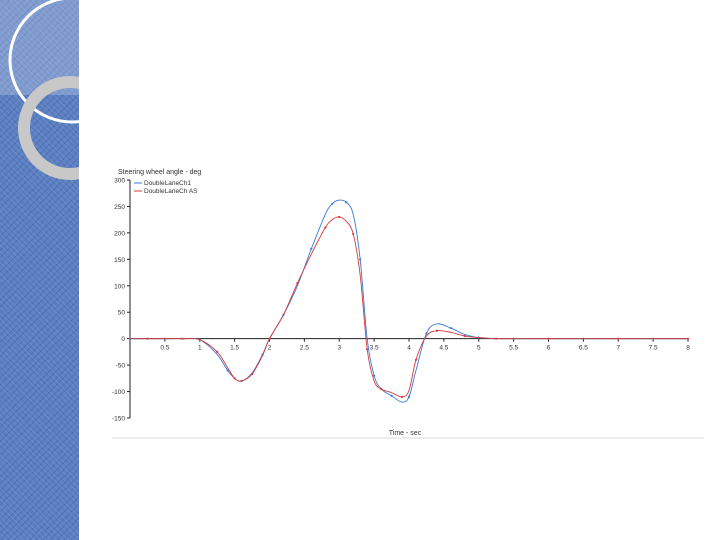 The width and height of the screenshot is (720, 540). What do you see at coordinates (159, 172) in the screenshot?
I see `chart-title: Steering wheel angle - deg` at bounding box center [159, 172].